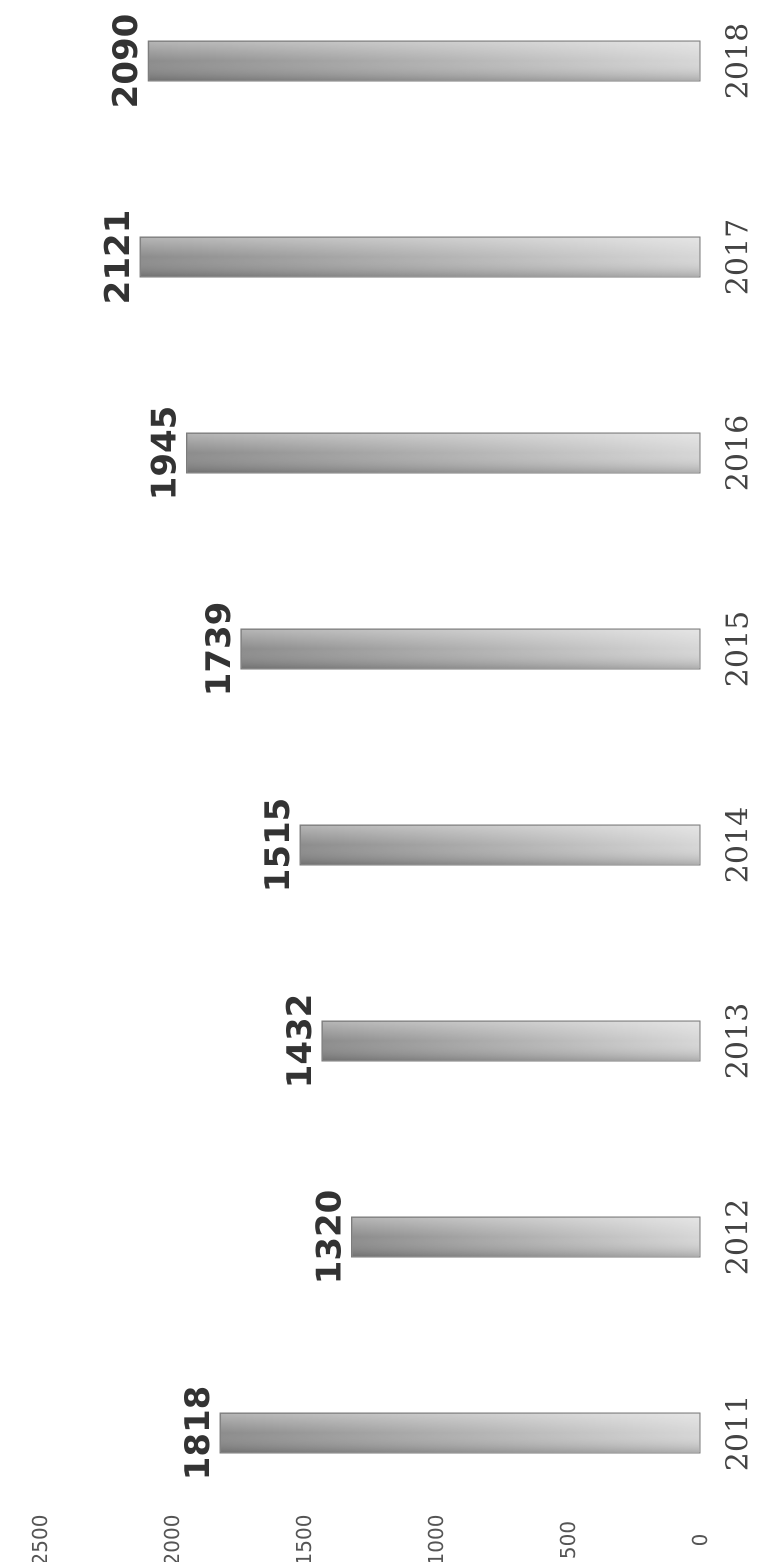 The image size is (758, 1562). Describe the element at coordinates (700, 1540) in the screenshot. I see `value-tick-label: 0` at that location.